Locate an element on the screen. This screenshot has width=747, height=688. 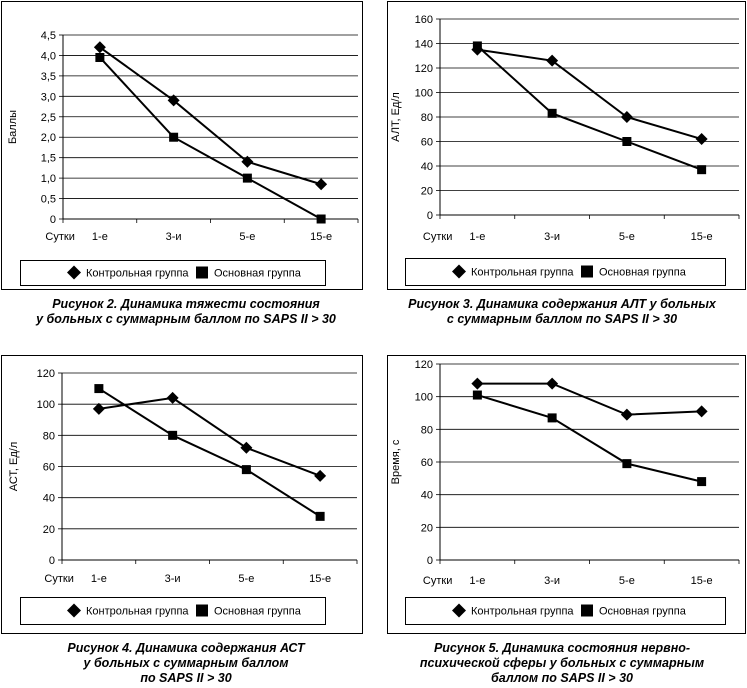
y-tick-label: 3,0 is located at coordinates (48, 97).